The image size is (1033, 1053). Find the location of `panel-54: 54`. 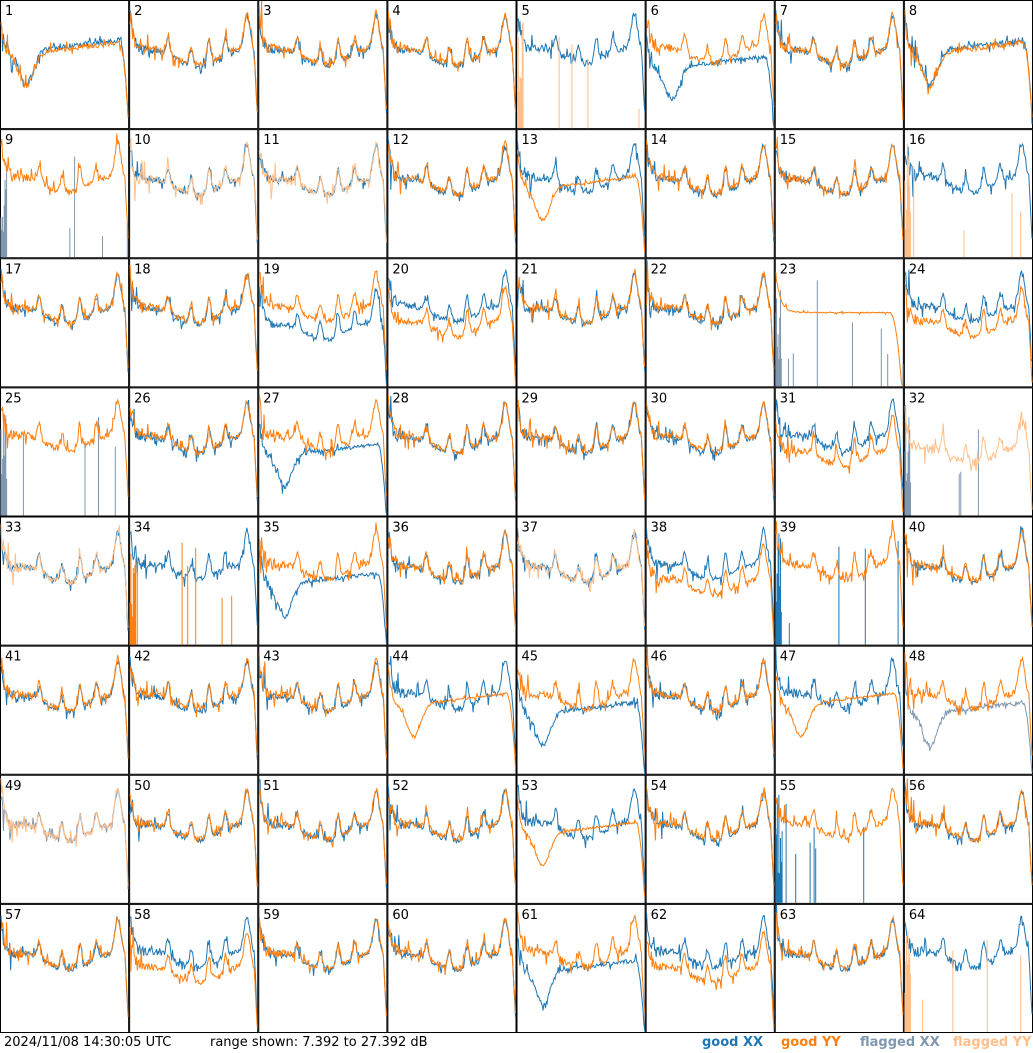

panel-54: 54 is located at coordinates (710, 839).